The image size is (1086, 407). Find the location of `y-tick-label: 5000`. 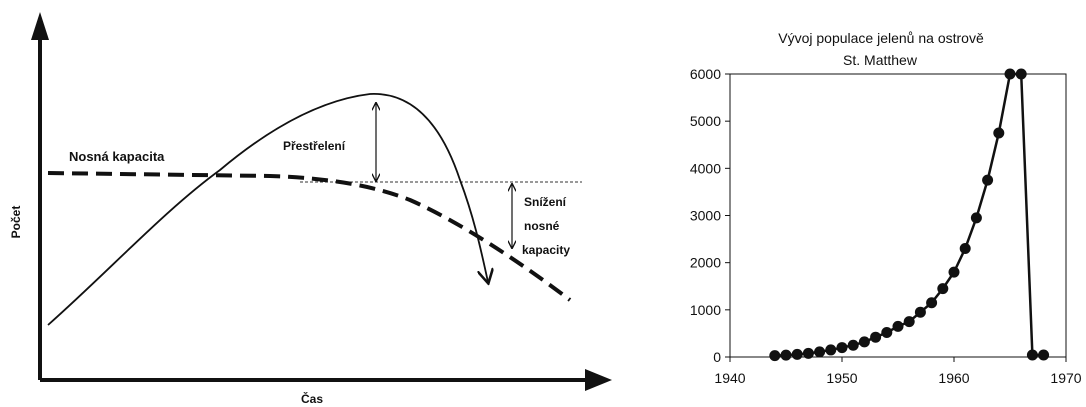

y-tick-label: 5000 is located at coordinates (705, 121).